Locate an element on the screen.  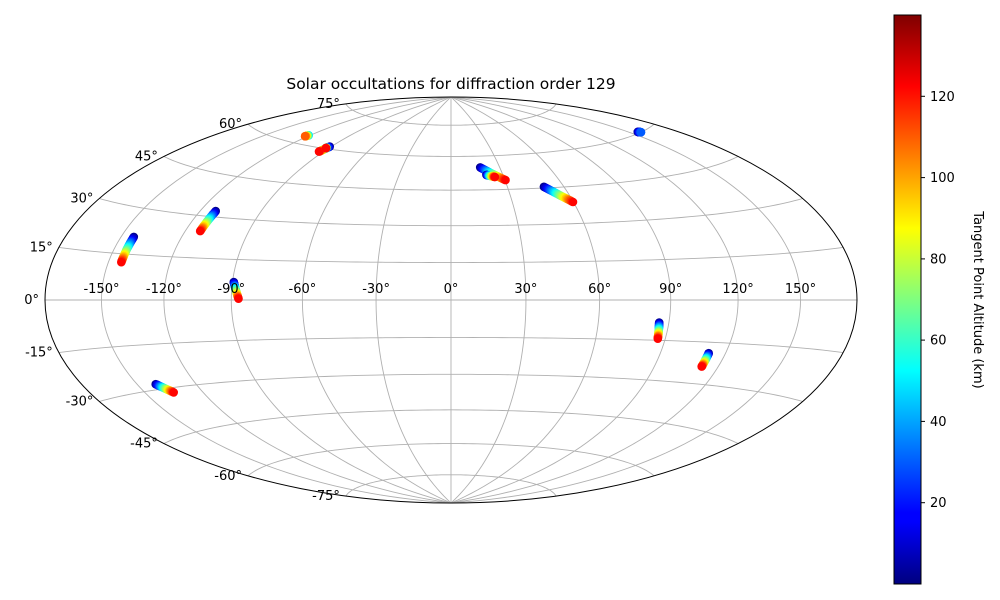
longitude-tick-label: 0° is located at coordinates (451, 289).